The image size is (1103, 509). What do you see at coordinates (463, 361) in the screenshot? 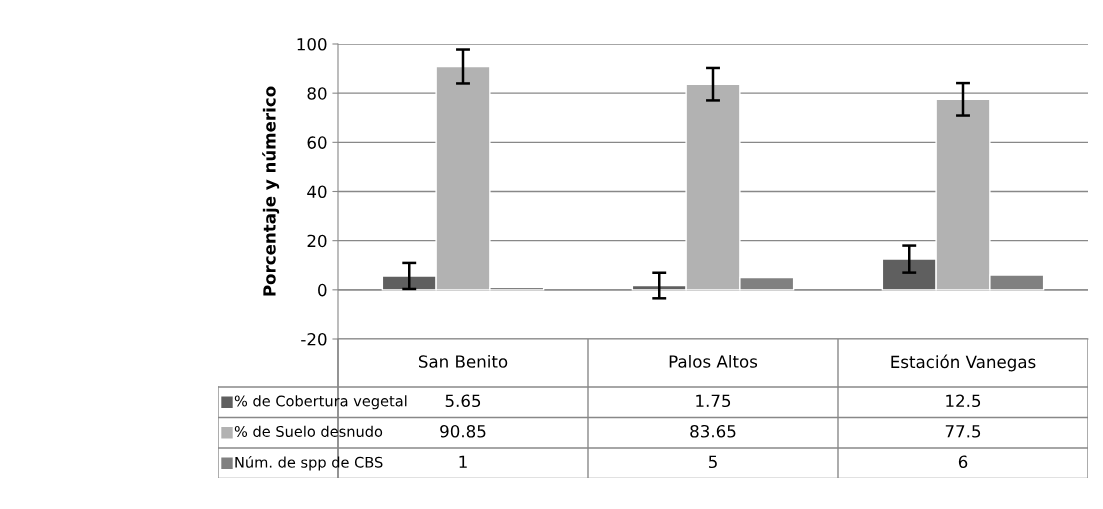
I see `x-tick-label: San Benito` at bounding box center [463, 361].